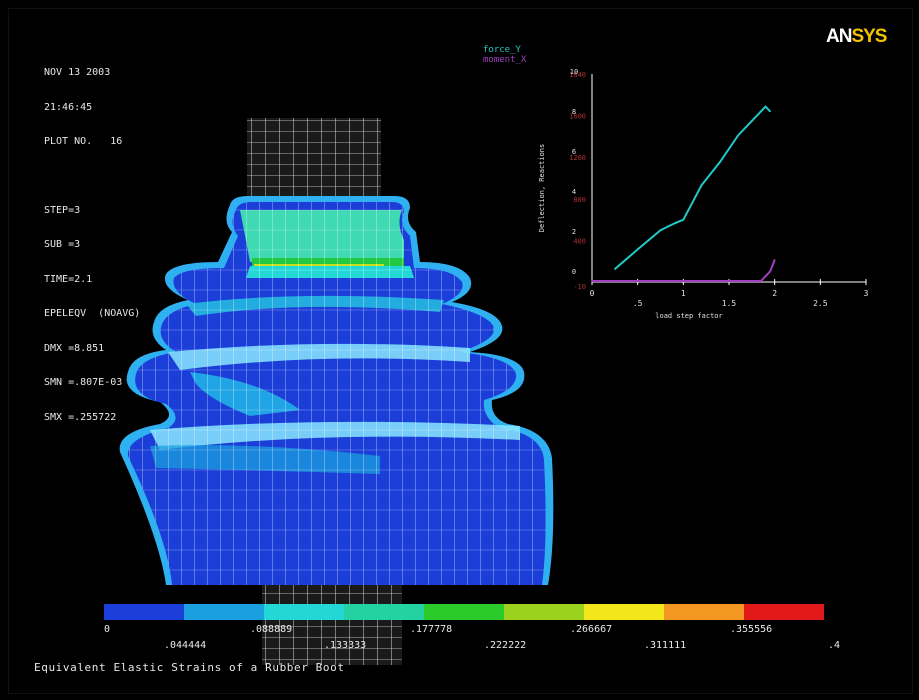 Image resolution: width=919 pixels, height=700 pixels. Describe the element at coordinates (505, 645) in the screenshot. I see `legend-label-bottom-3: .222222` at that location.